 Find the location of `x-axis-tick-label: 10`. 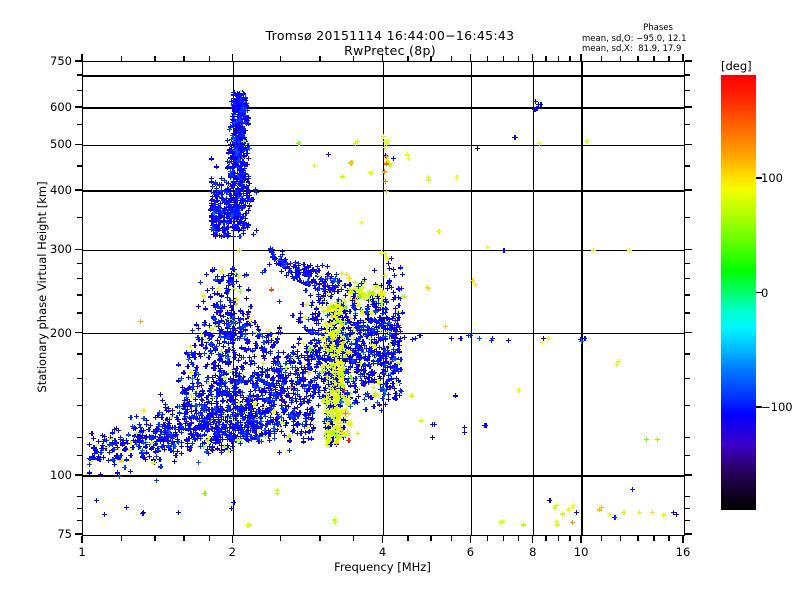

x-axis-tick-label: 10 is located at coordinates (581, 552).